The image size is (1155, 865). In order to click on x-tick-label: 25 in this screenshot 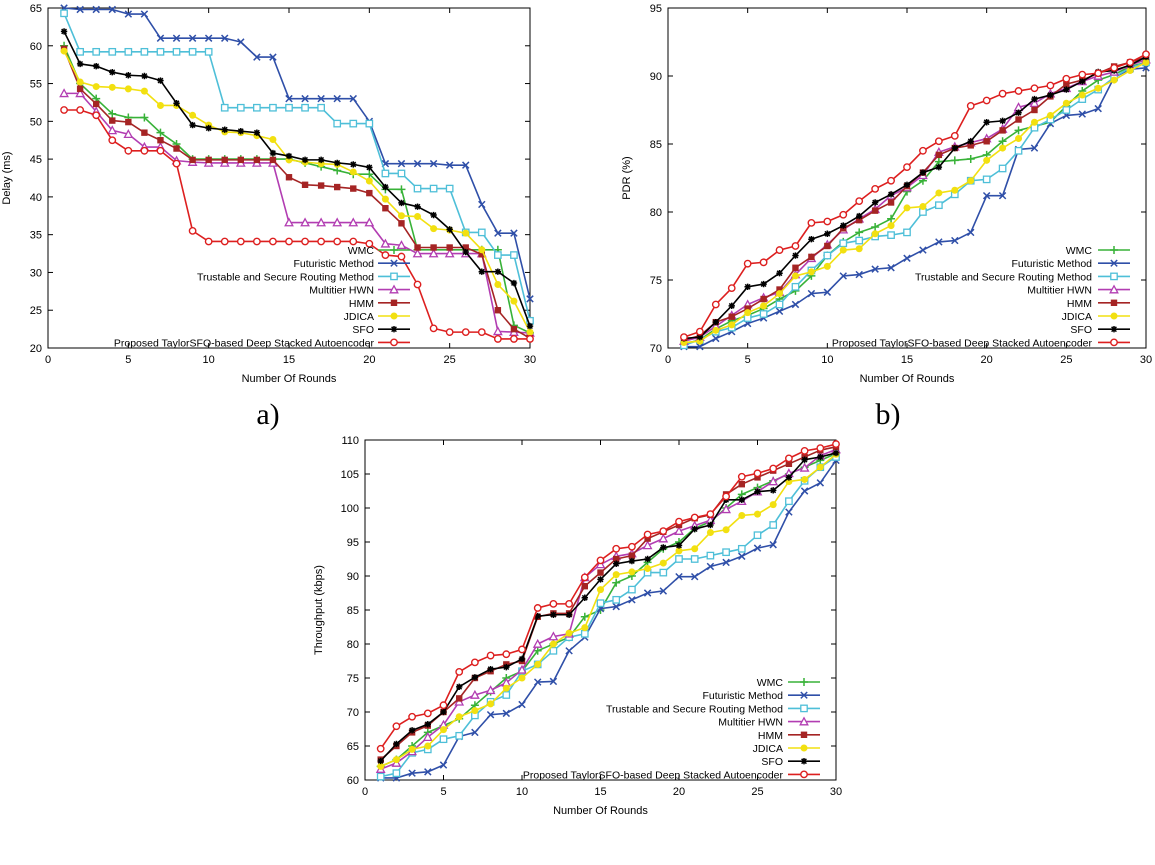, I will do `click(757, 792)`.